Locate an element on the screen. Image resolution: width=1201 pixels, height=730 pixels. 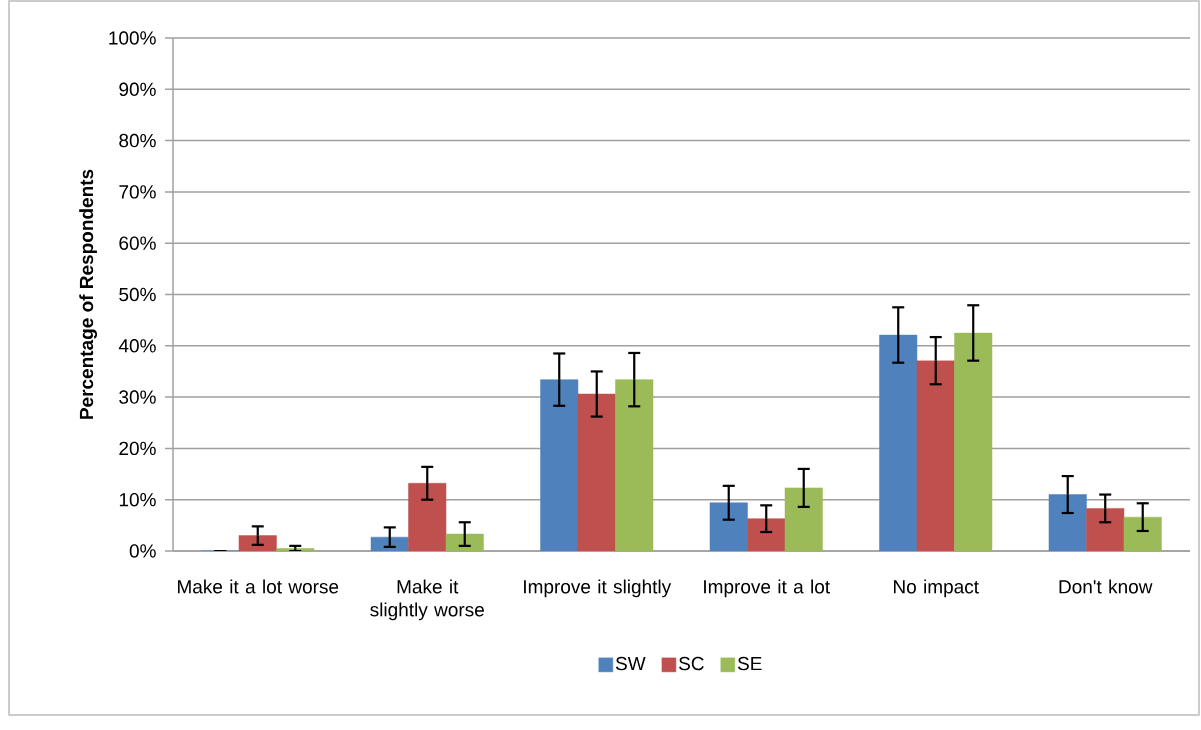
legend-label: SC is located at coordinates (691, 663).